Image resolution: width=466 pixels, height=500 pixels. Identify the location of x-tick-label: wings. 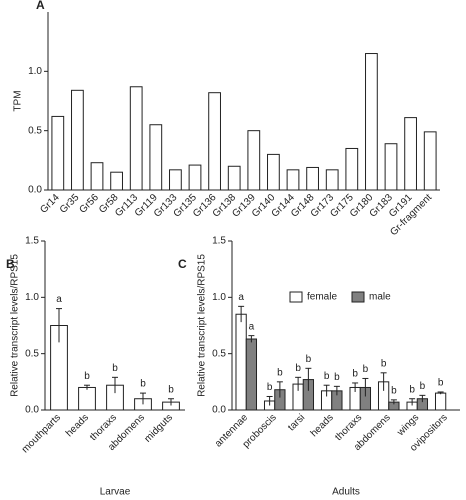
(408, 425).